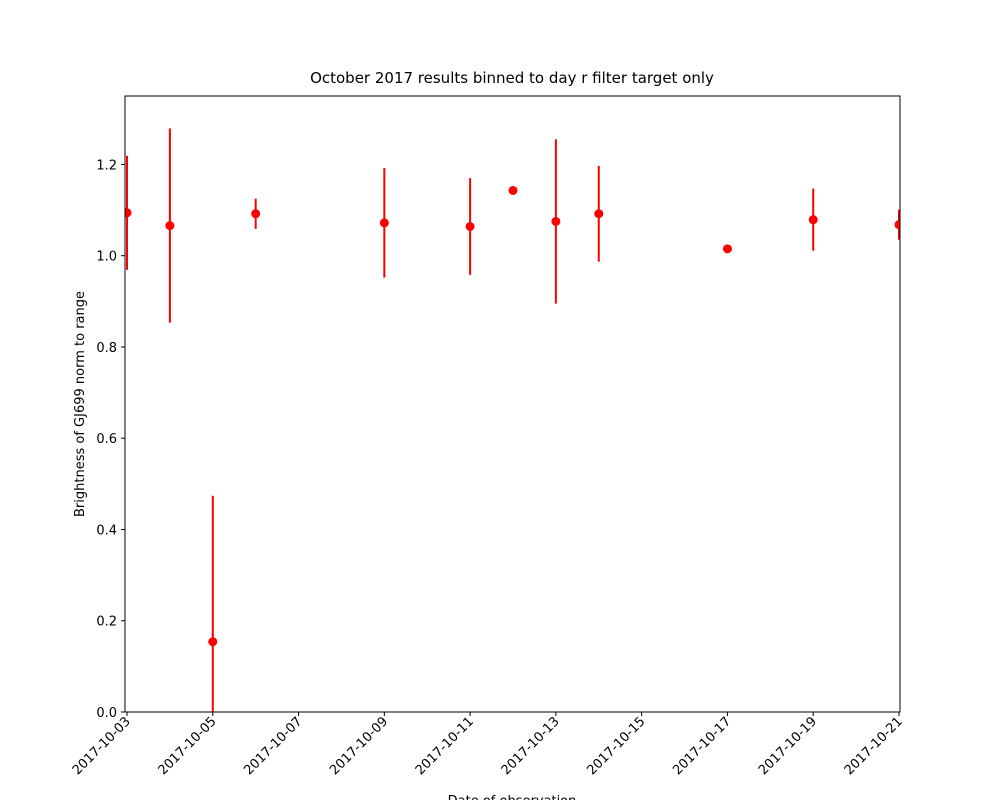 Image resolution: width=1000 pixels, height=800 pixels. What do you see at coordinates (102, 746) in the screenshot?
I see `x-tick-label: 2017-10-03` at bounding box center [102, 746].